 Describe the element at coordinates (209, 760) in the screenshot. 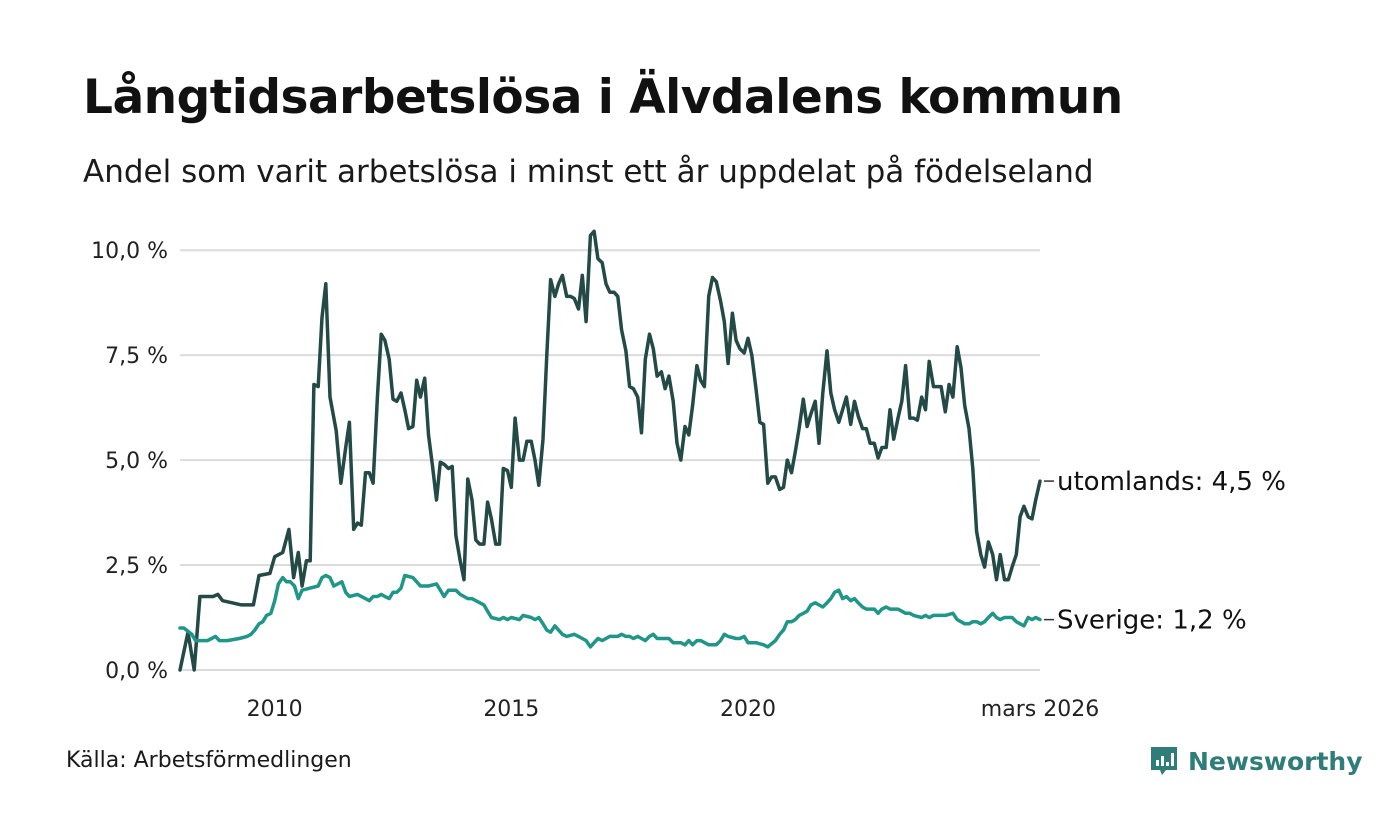

I see `source-note: Källa: Arbetsförmedlingen` at that location.